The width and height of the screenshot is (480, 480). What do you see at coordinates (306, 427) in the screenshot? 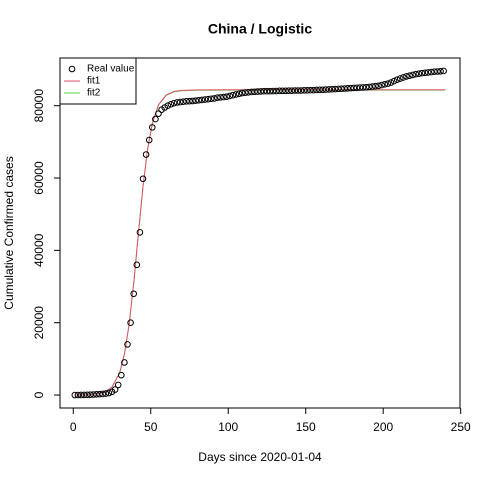
I see `x-tick-label: 150` at bounding box center [306, 427].